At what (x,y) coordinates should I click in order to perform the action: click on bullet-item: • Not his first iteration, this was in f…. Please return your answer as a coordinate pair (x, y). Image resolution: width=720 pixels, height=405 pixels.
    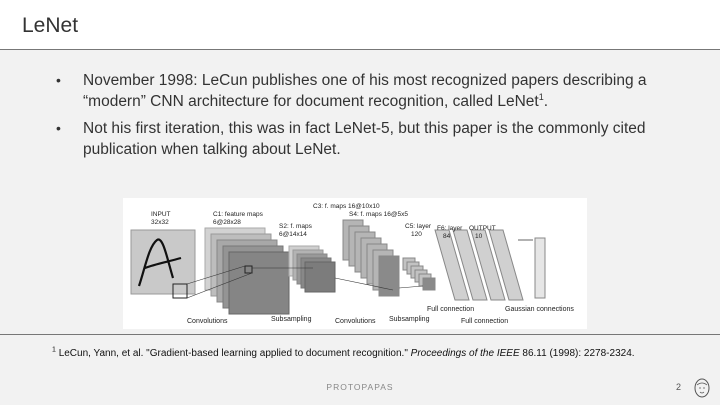
    Looking at the image, I should click on (362, 139).